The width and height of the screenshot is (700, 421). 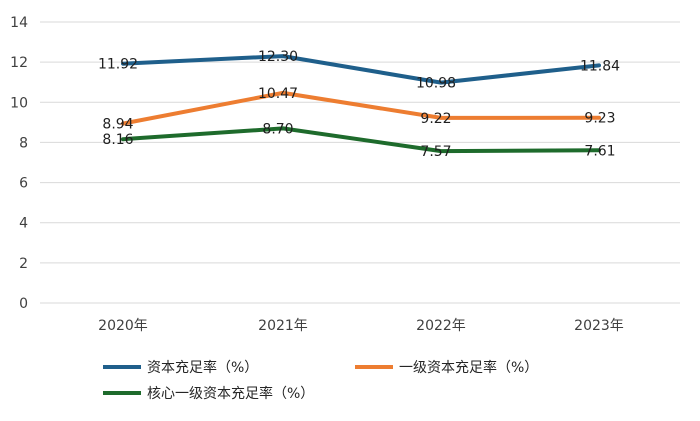 I want to click on x-tick-label: 2023年, so click(x=599, y=326).